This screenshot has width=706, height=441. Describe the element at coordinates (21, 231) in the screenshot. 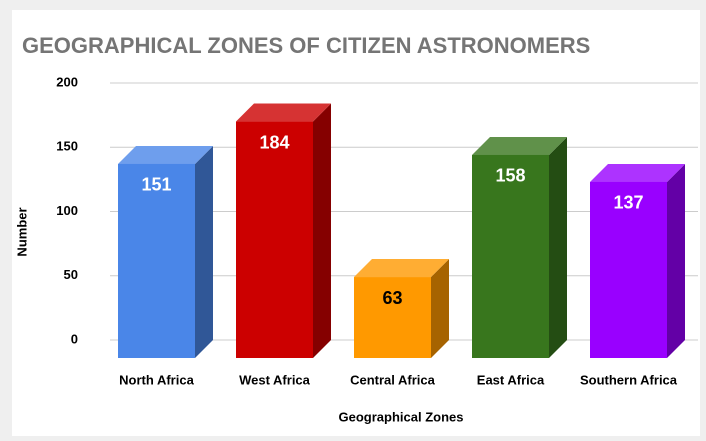

I see `y-axis-title: Number` at that location.